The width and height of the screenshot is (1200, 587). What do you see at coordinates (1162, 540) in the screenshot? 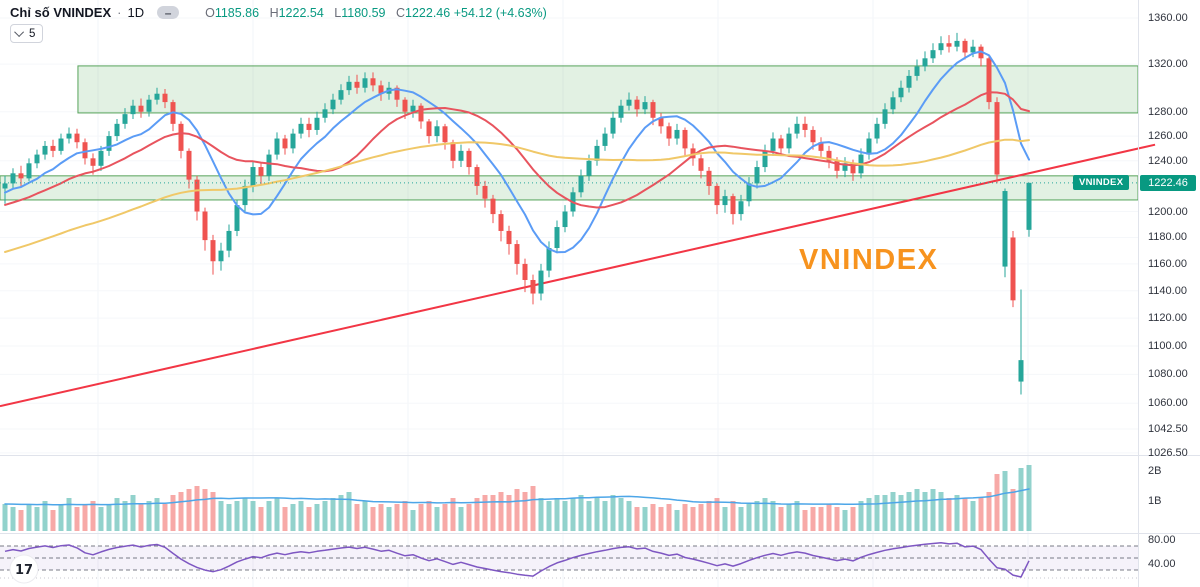
I see `rsi-axis-label: 80.00` at bounding box center [1162, 540].